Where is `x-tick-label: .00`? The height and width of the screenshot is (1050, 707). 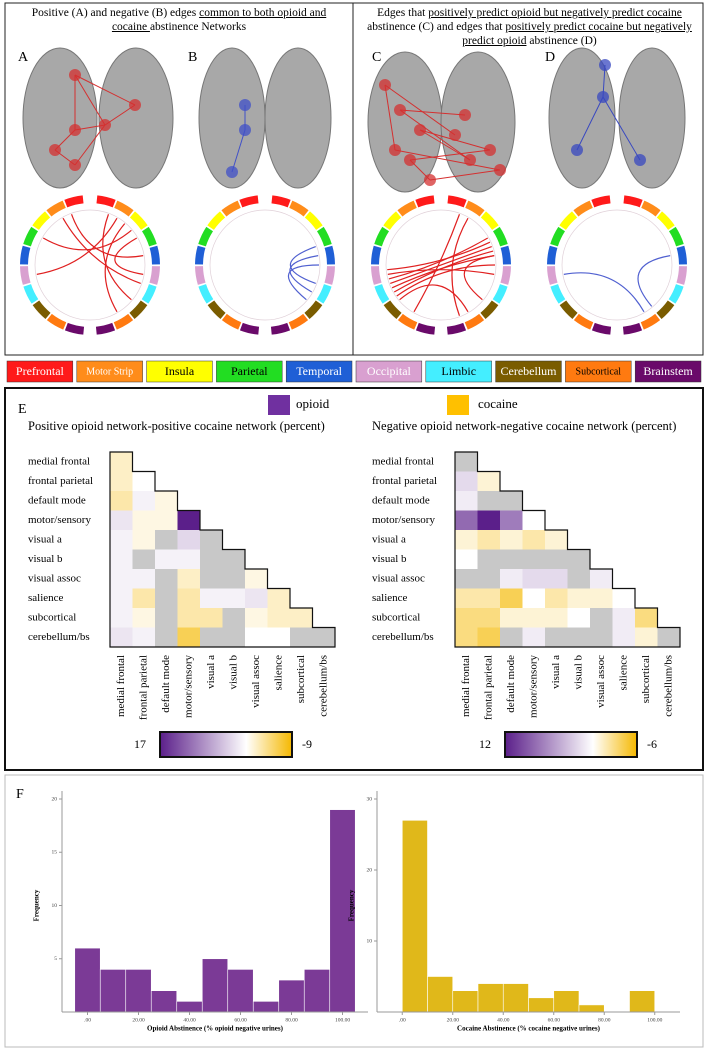 x-tick-label: .00 is located at coordinates (87, 1020).